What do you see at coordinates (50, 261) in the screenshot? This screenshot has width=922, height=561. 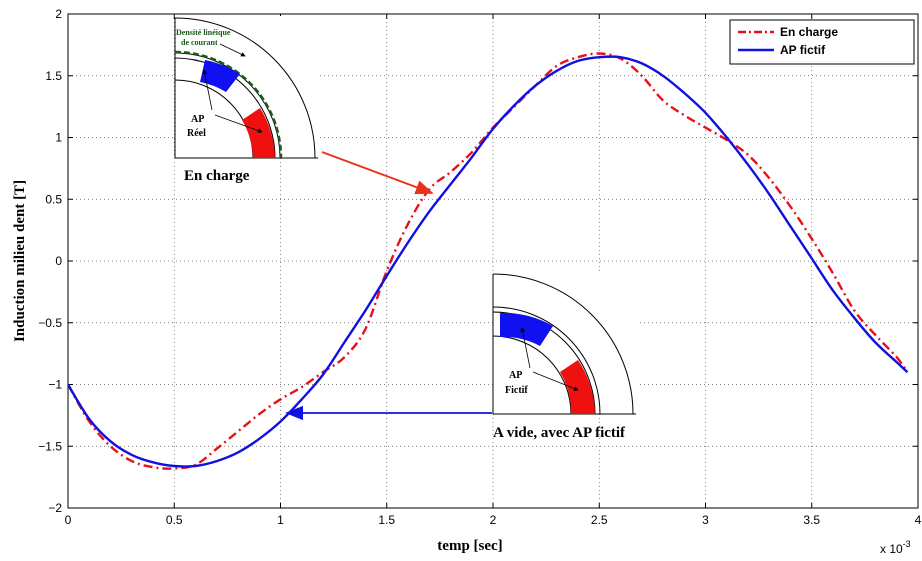 I see `y-tick-labels: 2 1.5 1 0.5 0 −0.5 −1 −1.5 −2` at bounding box center [50, 261].